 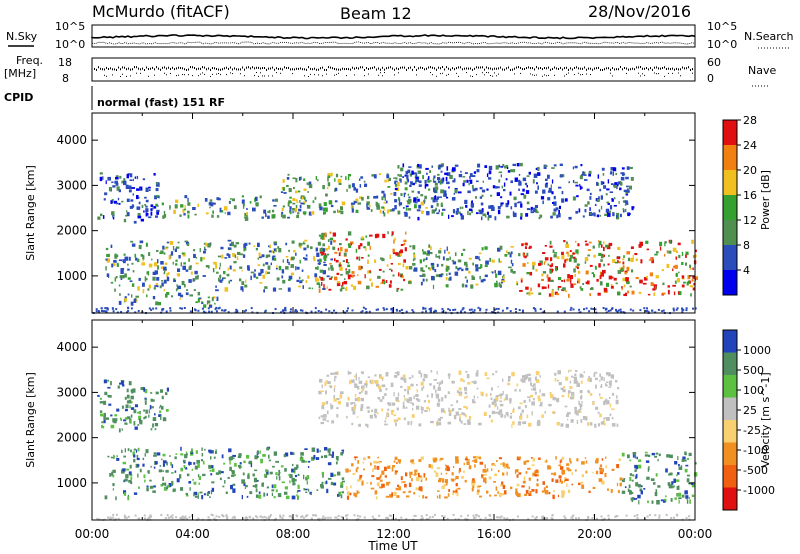 I want to click on colorbar-tick-label: 100, so click(x=753, y=390).